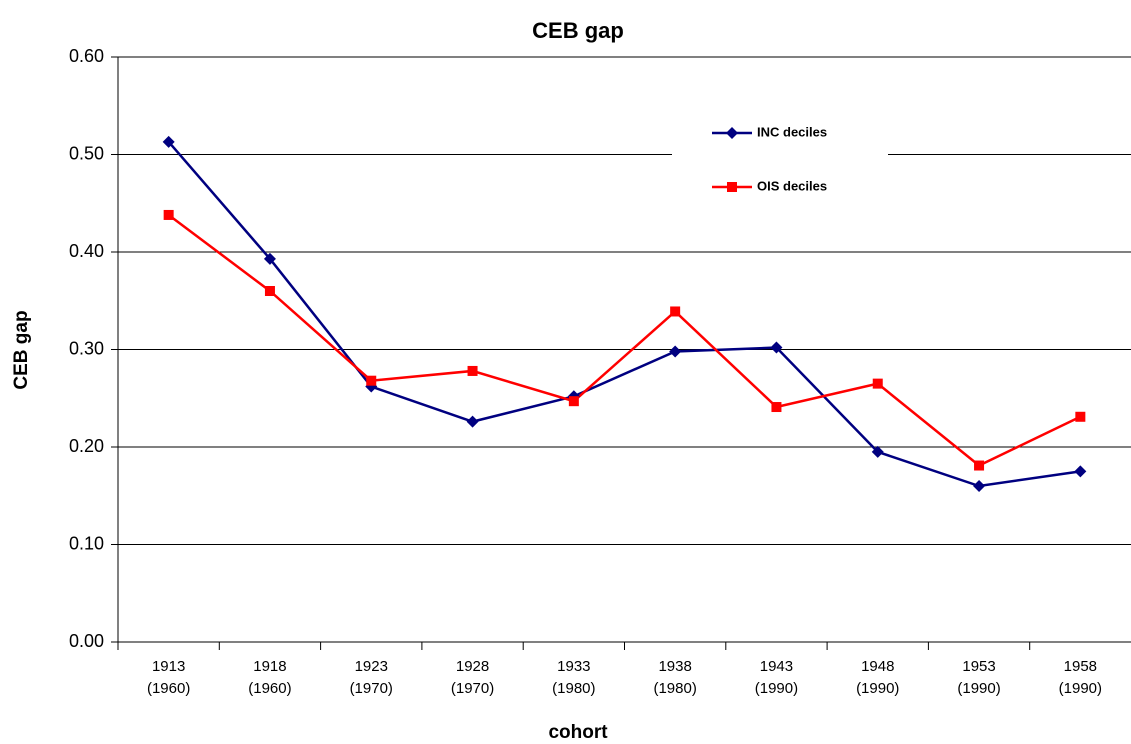 The image size is (1131, 744). What do you see at coordinates (86, 56) in the screenshot?
I see `y-tick-label: 0.60` at bounding box center [86, 56].